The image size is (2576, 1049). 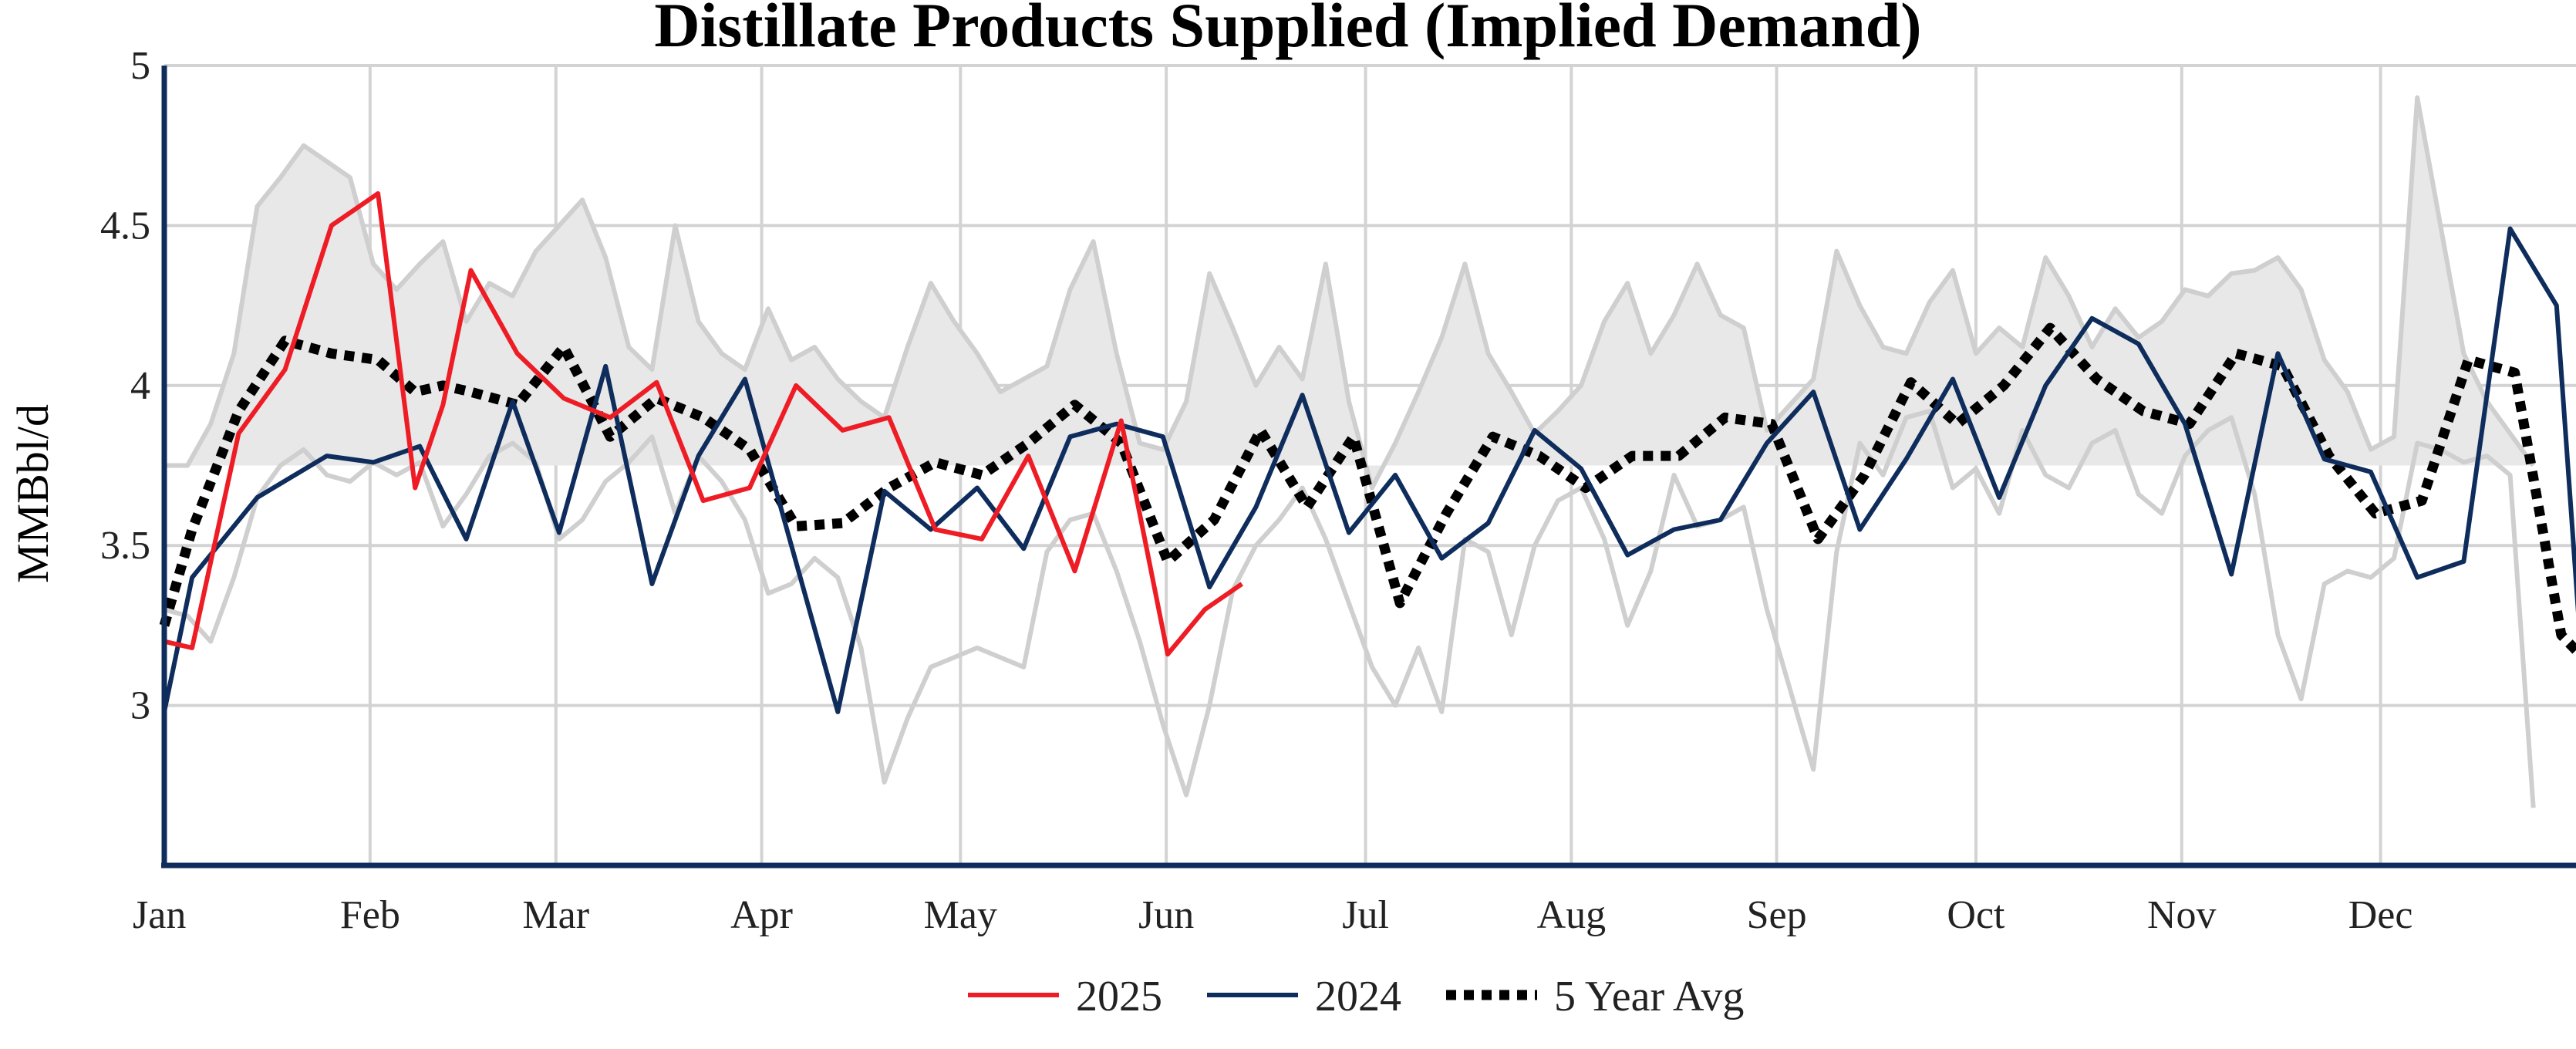 What do you see at coordinates (125, 226) in the screenshot?
I see `y-tick-label-4-5: 4.5` at bounding box center [125, 226].